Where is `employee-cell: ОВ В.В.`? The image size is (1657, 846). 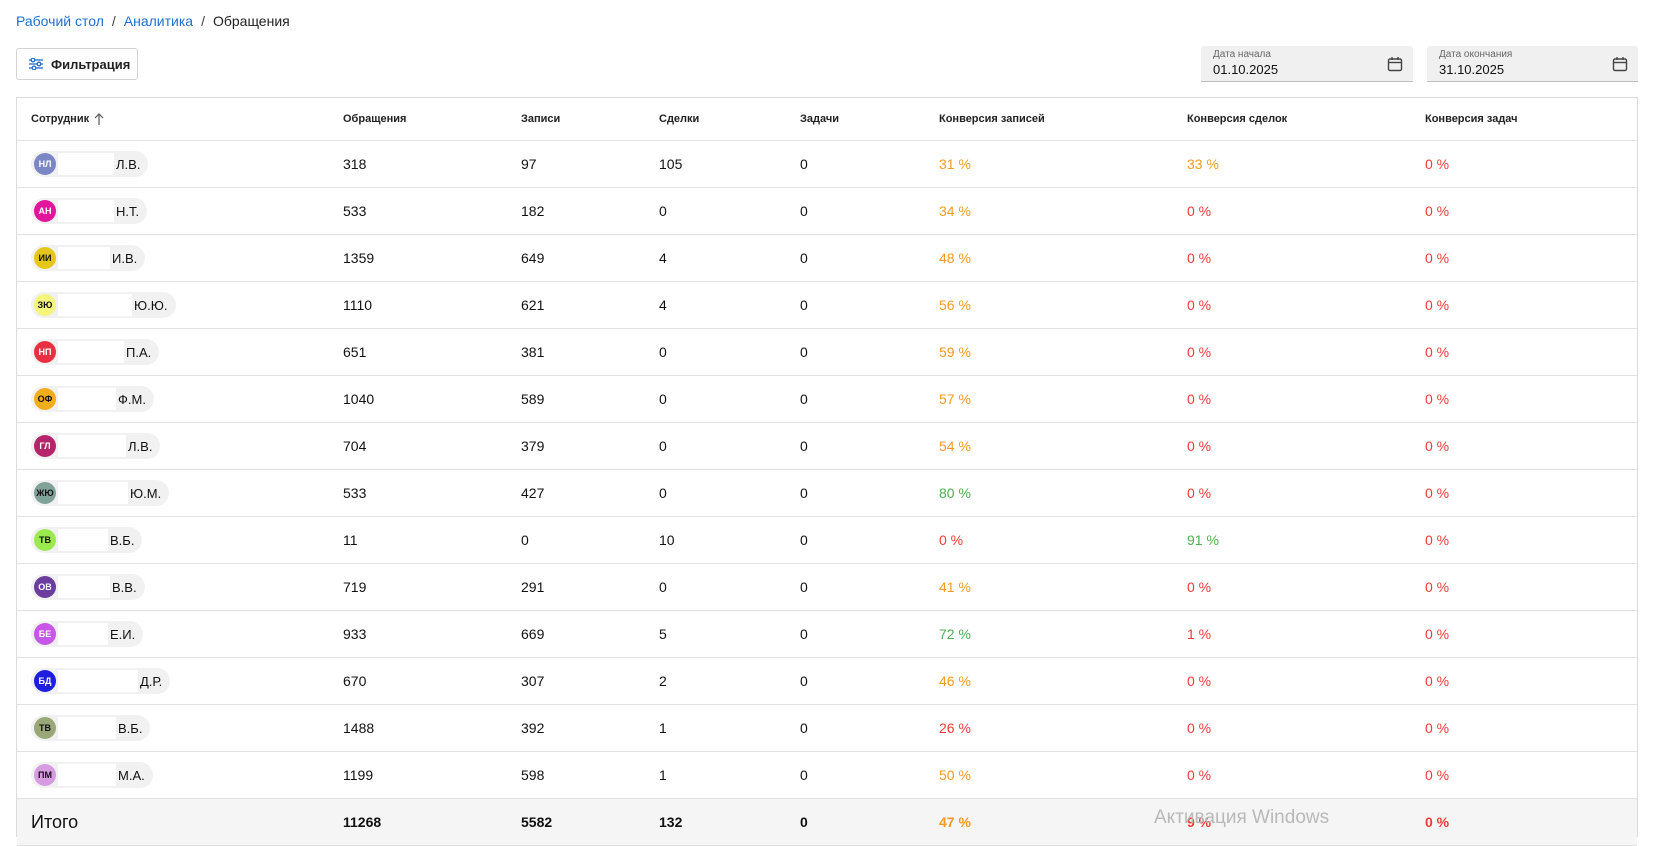 employee-cell: ОВ В.В. is located at coordinates (88, 587).